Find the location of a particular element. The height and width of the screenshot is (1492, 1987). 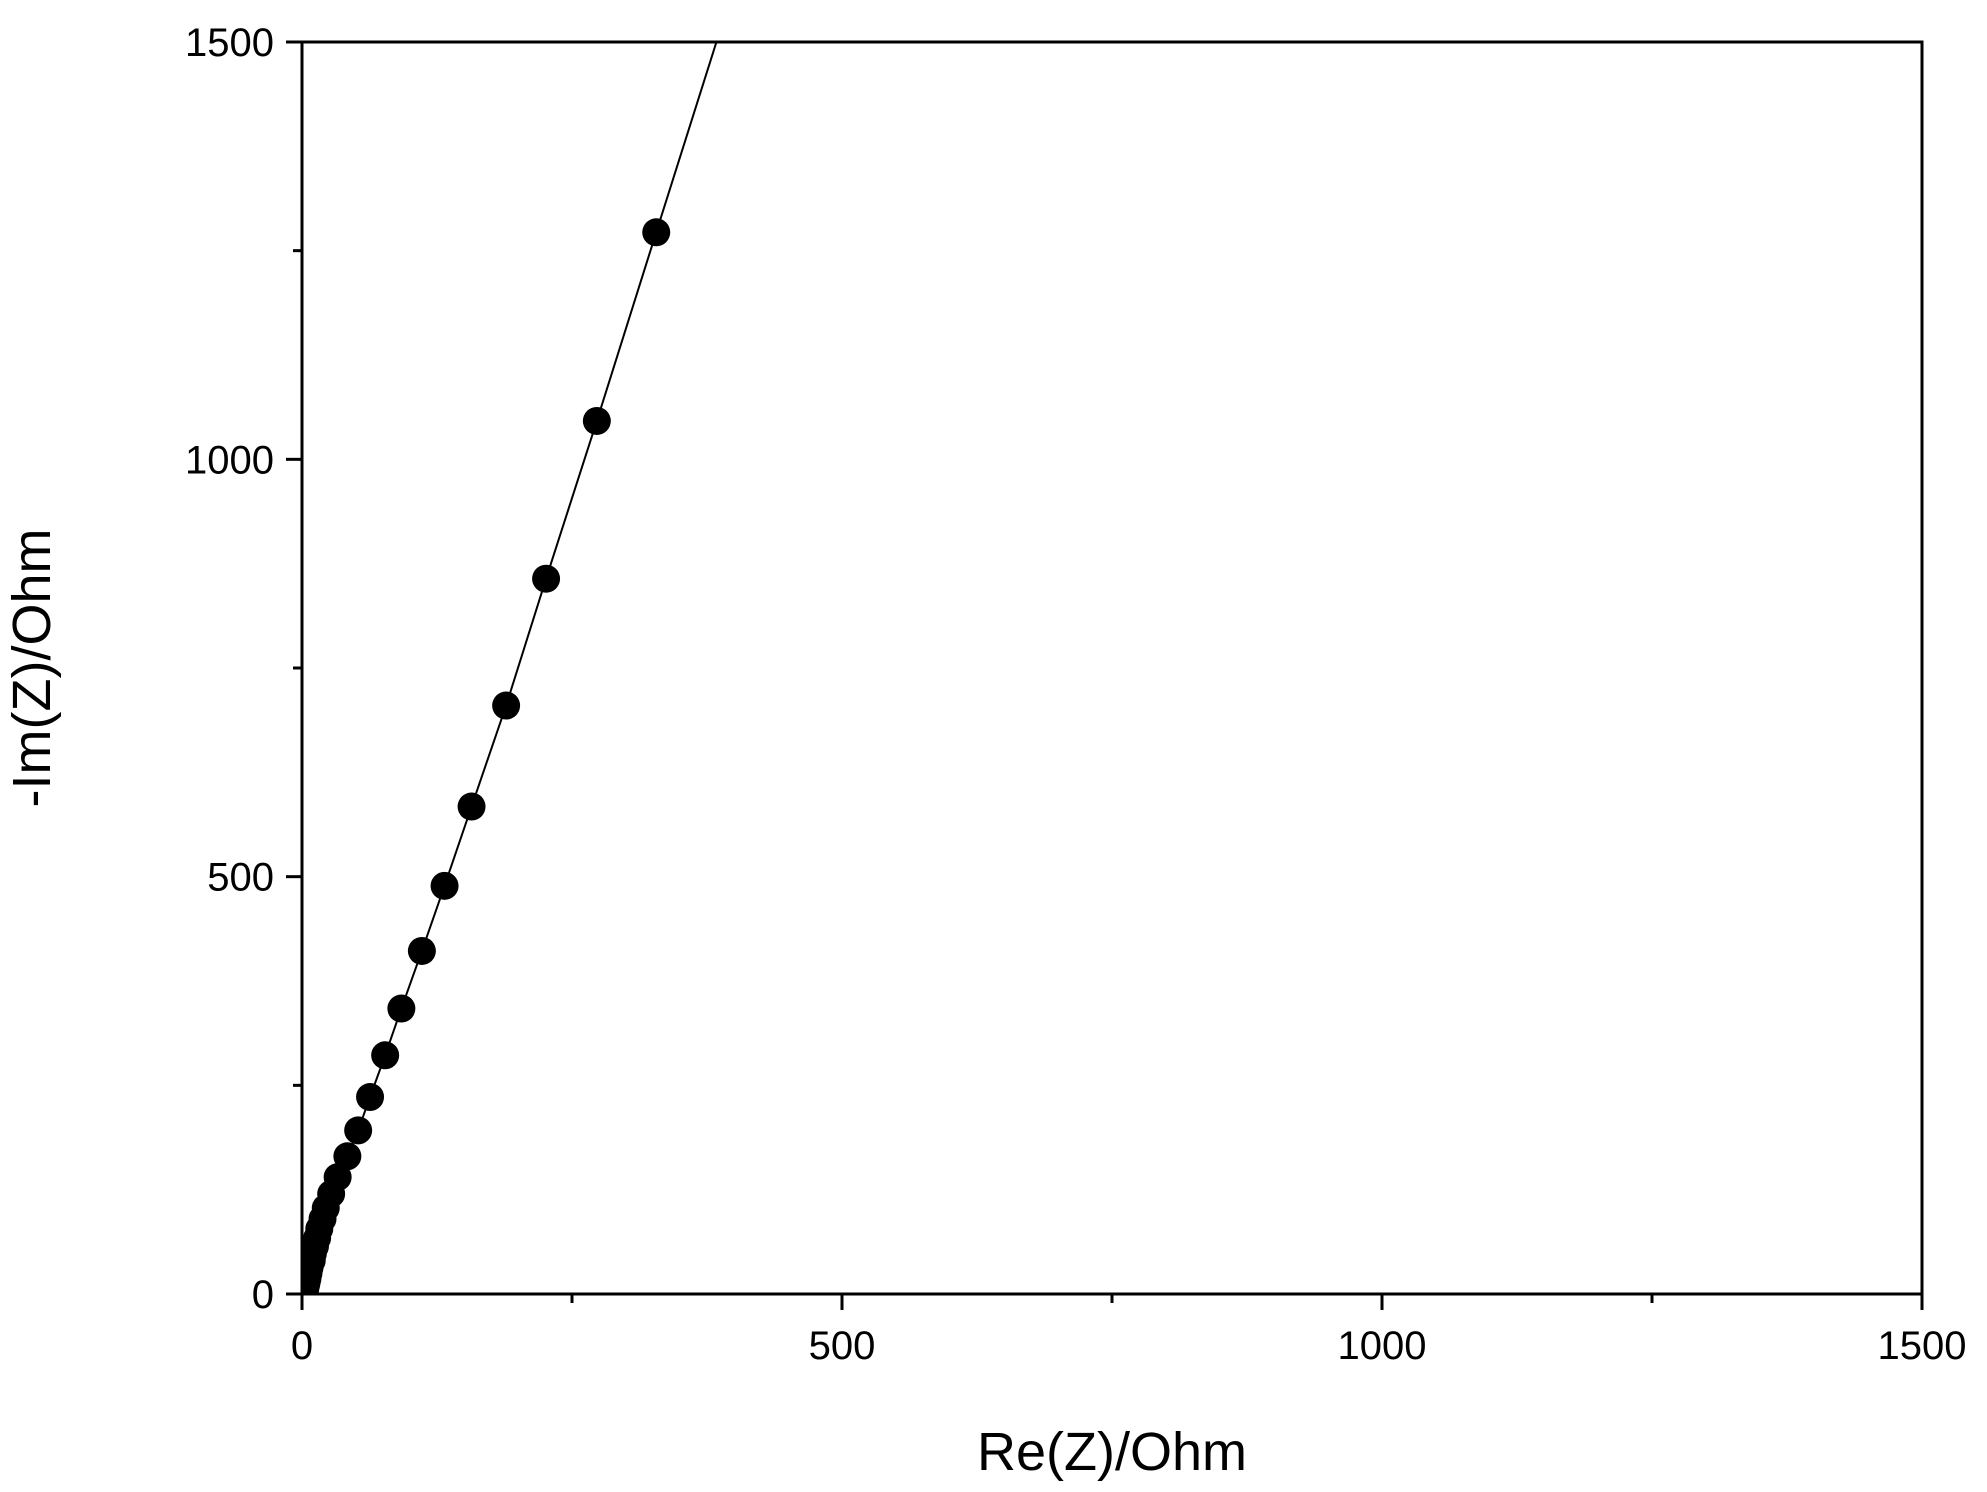

y-axis-title: -Im(Z)/Ohm is located at coordinates (32, 668).